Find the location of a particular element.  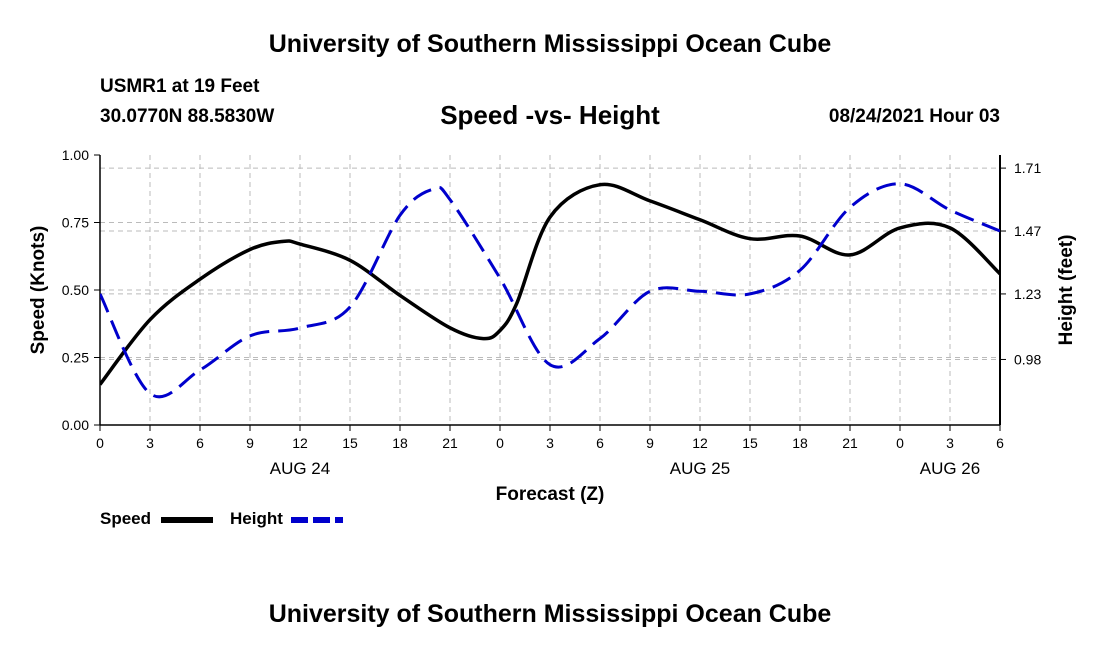

x-date-label: AUG 25 is located at coordinates (700, 468).